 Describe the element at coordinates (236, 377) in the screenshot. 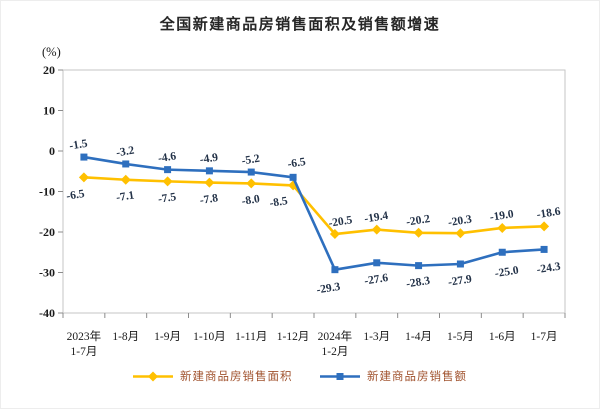

I see `legend-label-sales-area: 新建商品房销售面积` at that location.